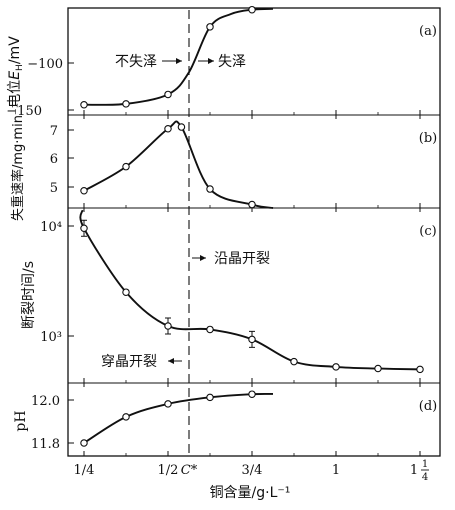 The image size is (455, 510). Describe the element at coordinates (427, 231) in the screenshot. I see `panel-label: (c)` at that location.